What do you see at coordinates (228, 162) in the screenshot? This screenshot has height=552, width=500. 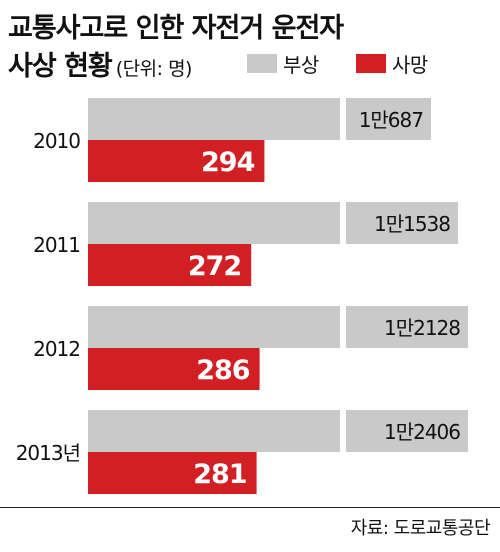 I see `death-data-label: 294` at bounding box center [228, 162].